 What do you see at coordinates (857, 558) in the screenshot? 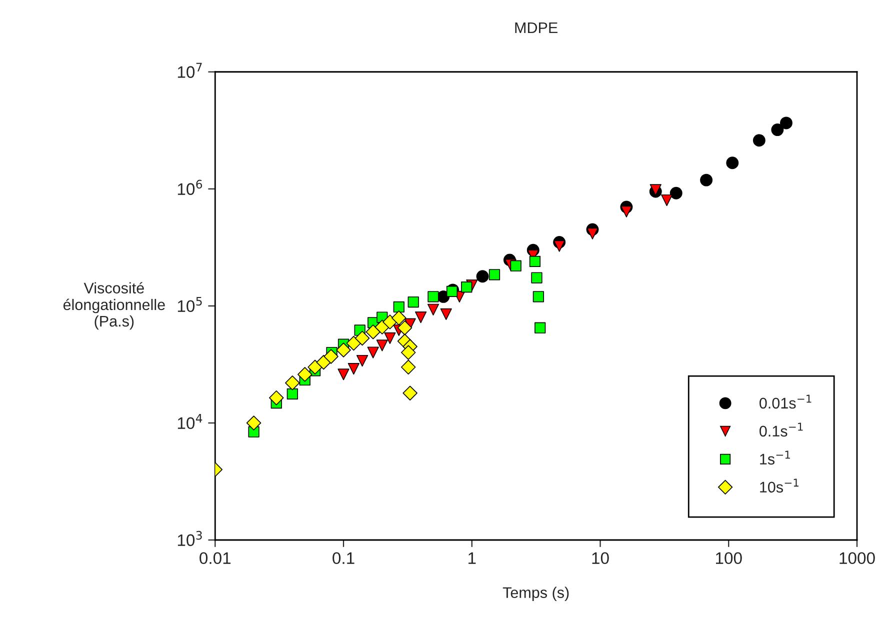
I see `x-tick-label: 1000` at bounding box center [857, 558].